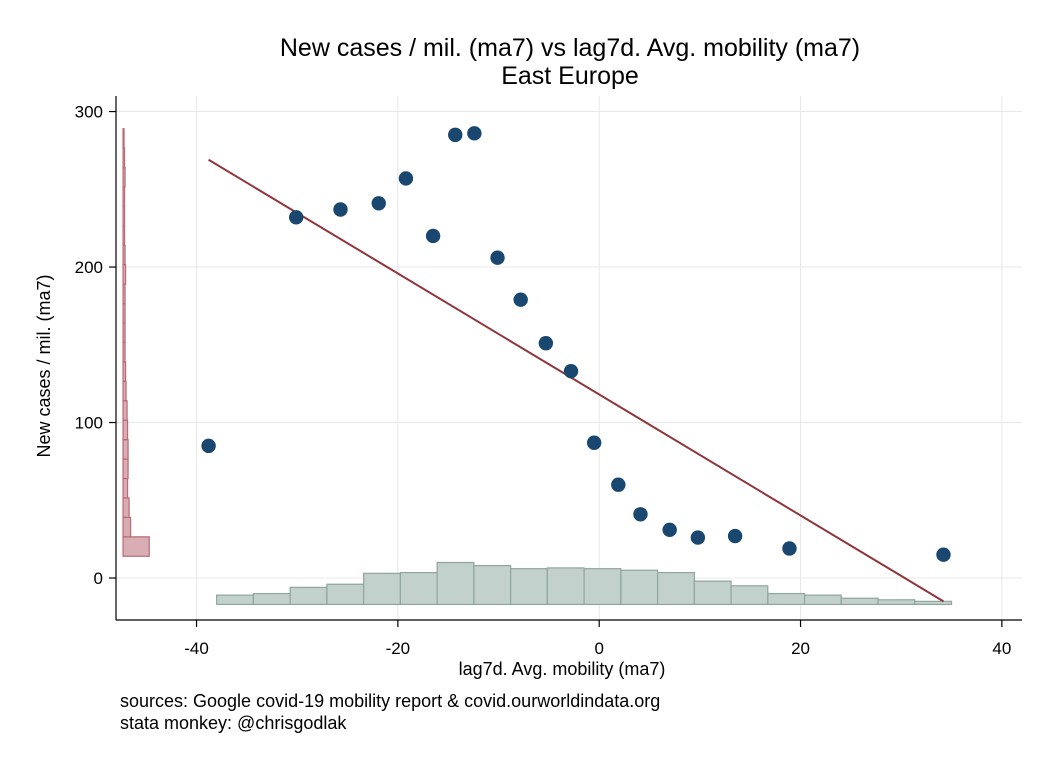 This screenshot has width=1051, height=765. Describe the element at coordinates (89, 112) in the screenshot. I see `y-tick-label: 300` at that location.